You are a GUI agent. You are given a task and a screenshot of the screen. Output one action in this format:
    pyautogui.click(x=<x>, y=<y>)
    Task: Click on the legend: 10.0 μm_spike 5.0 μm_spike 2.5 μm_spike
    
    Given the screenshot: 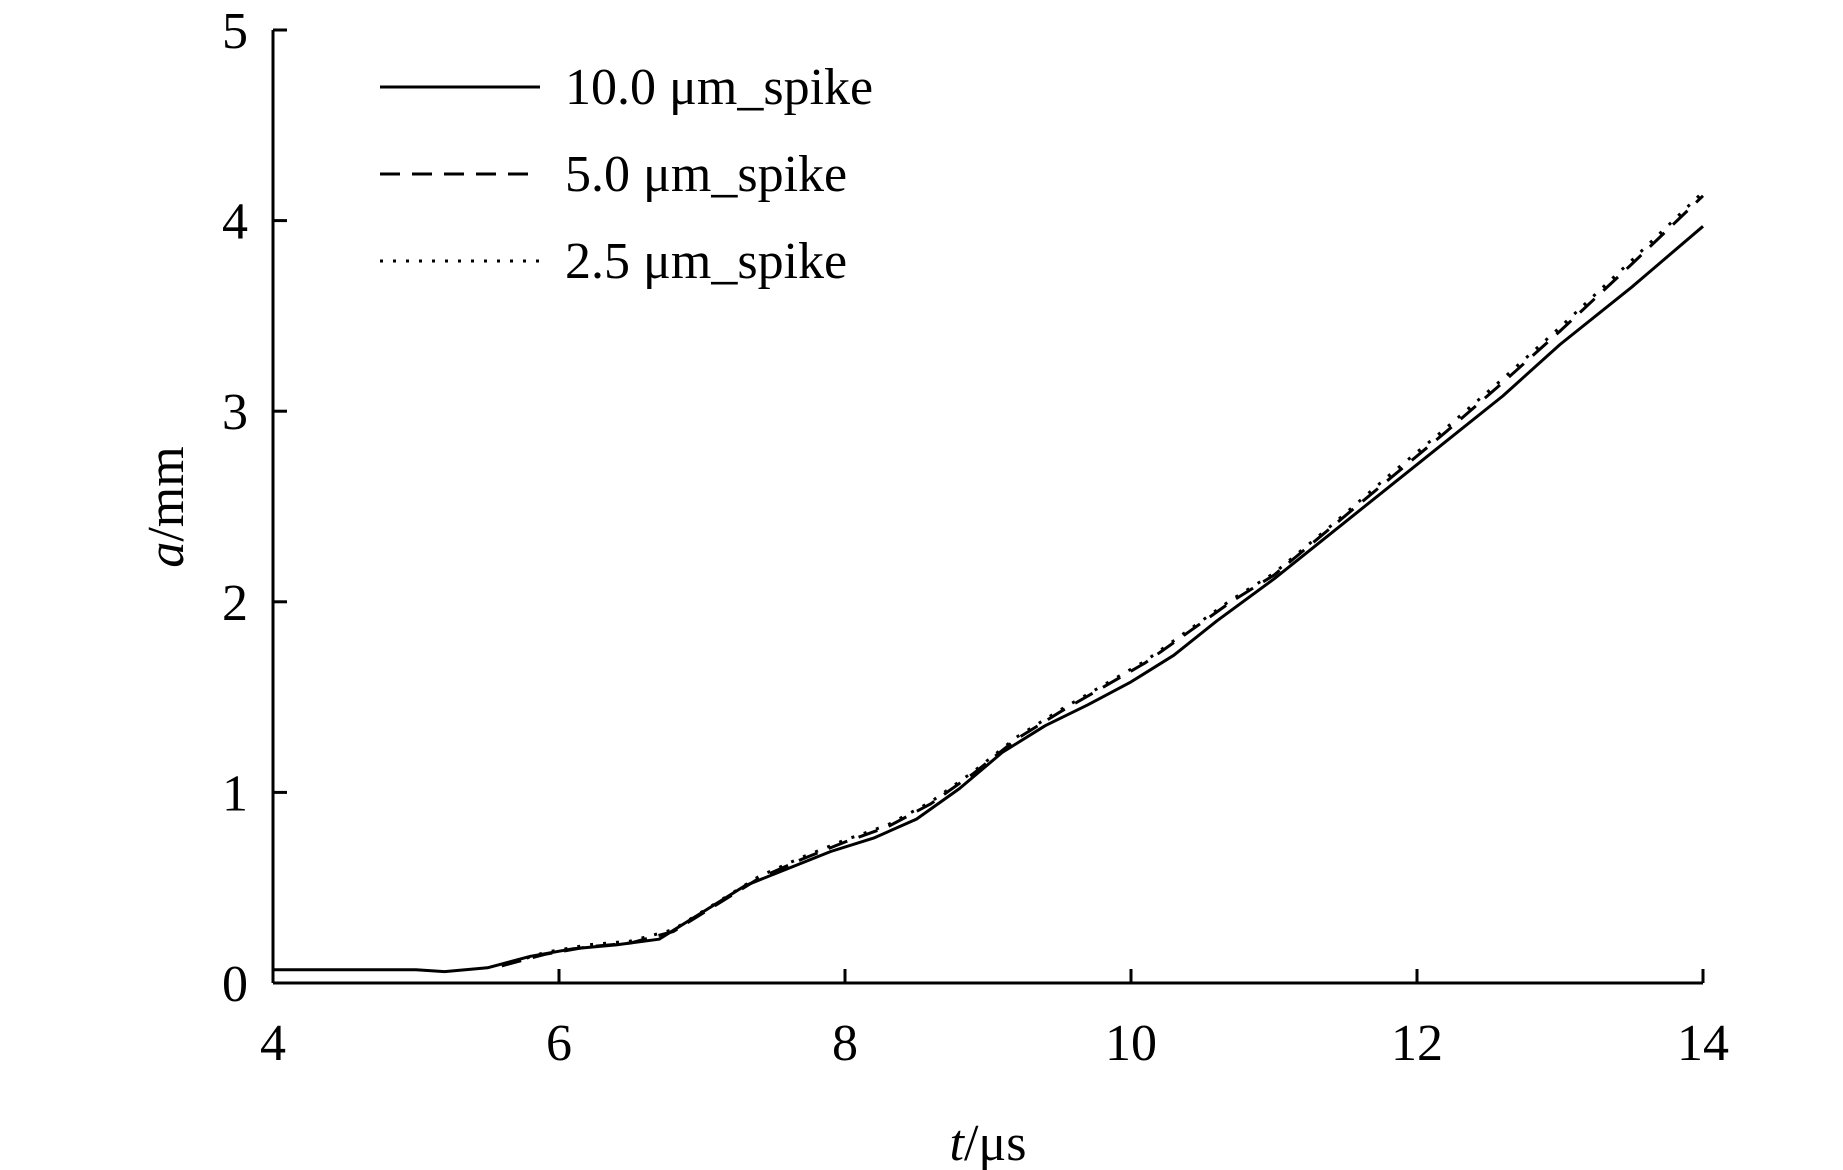 What is the action you would take?
    pyautogui.click(x=626, y=174)
    